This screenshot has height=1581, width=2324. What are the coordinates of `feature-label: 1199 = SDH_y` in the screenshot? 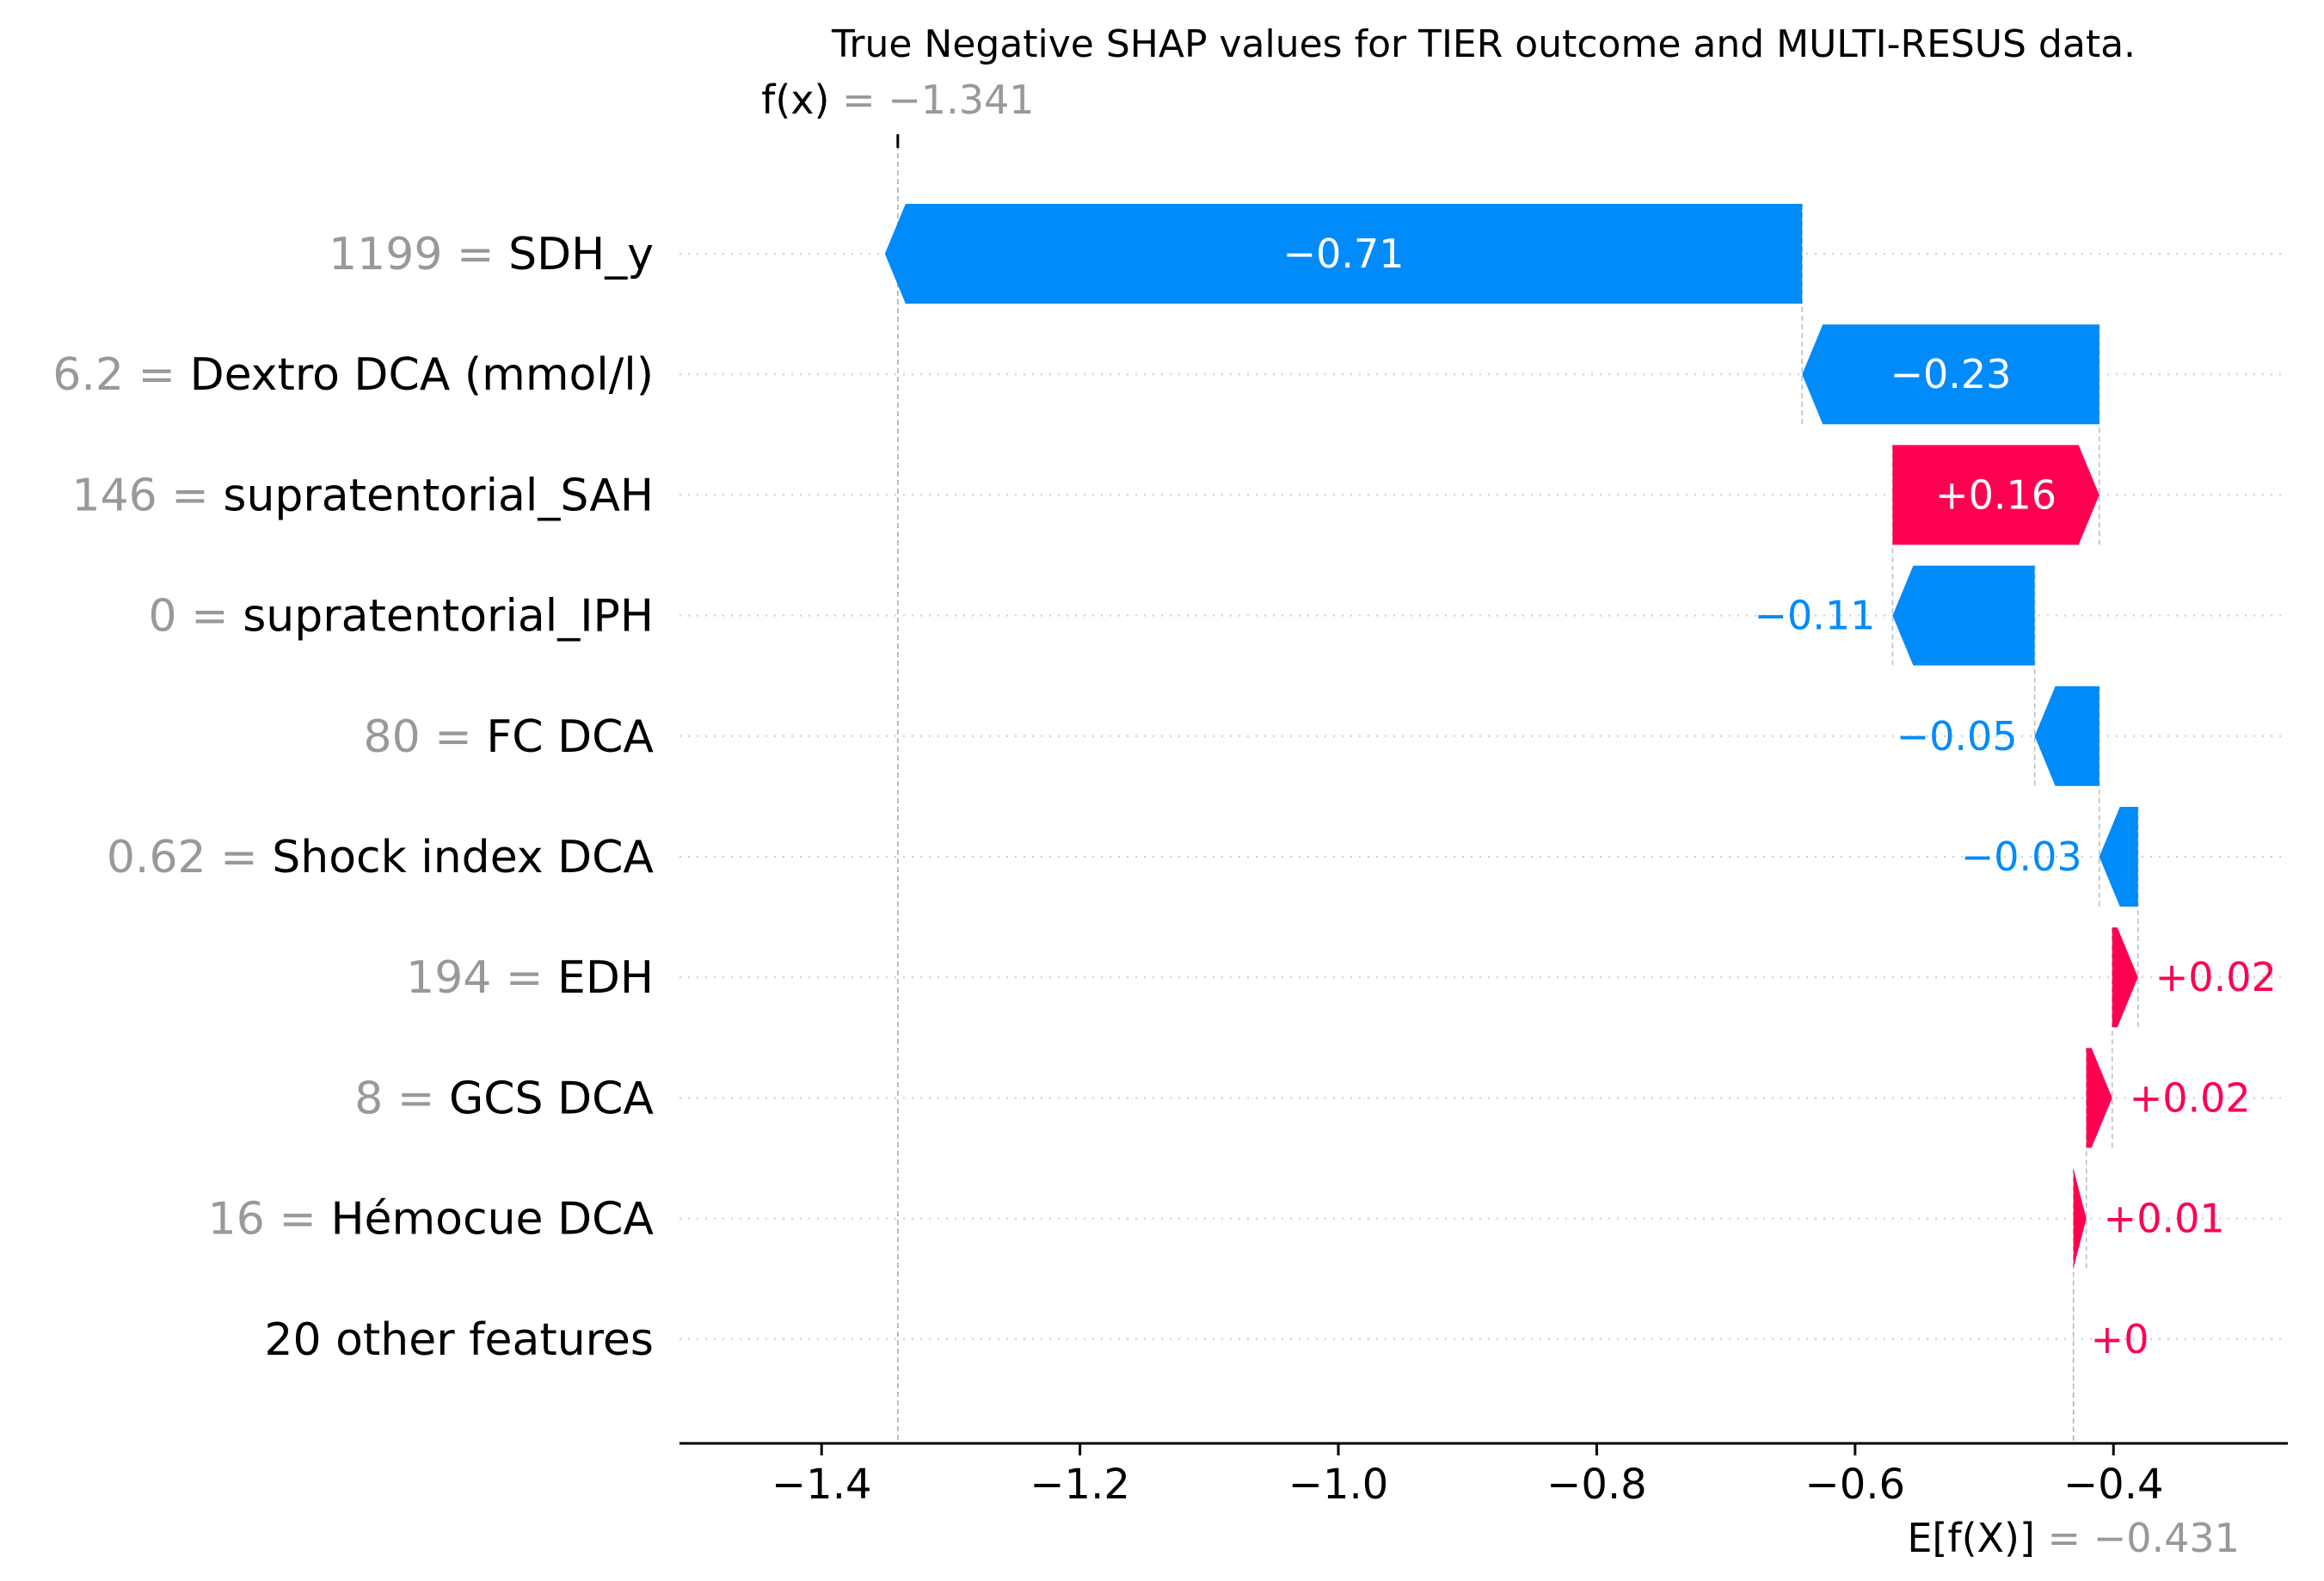 It's located at (491, 254).